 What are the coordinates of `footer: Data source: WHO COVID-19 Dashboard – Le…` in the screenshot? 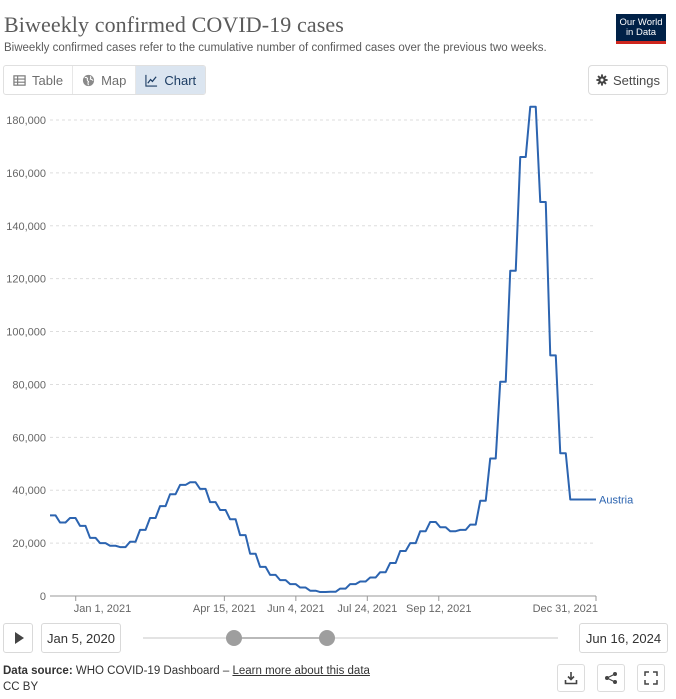 It's located at (186, 679).